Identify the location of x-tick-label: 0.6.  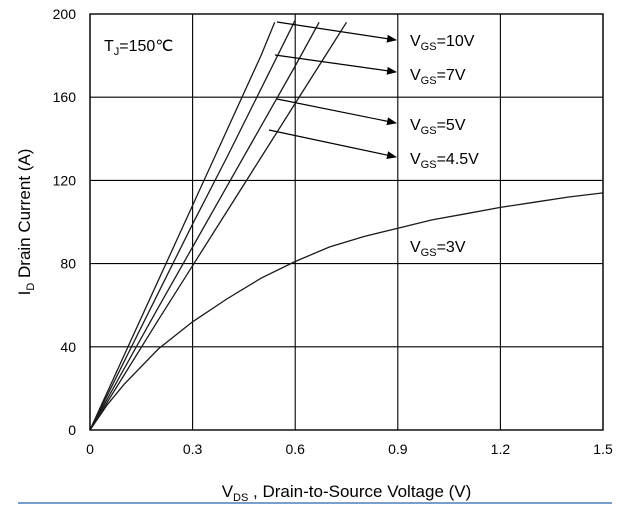
(295, 449).